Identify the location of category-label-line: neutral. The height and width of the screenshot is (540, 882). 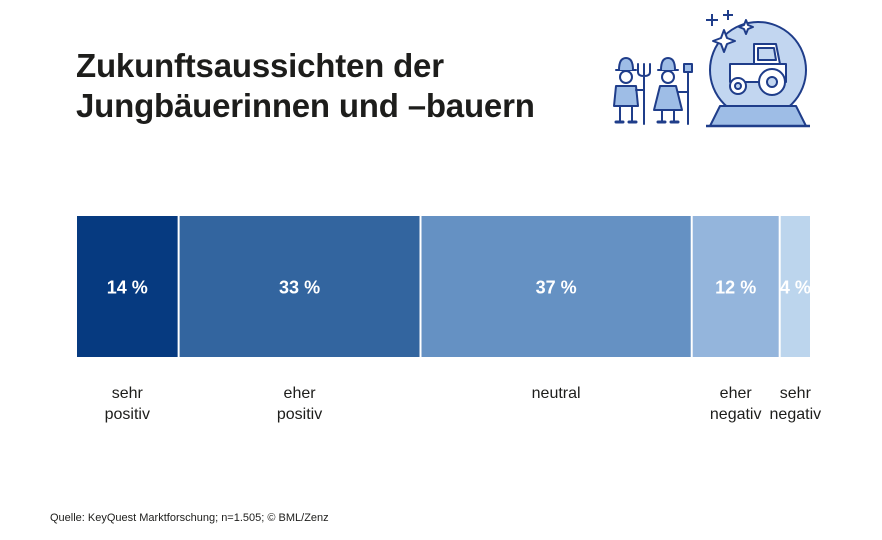
(556, 393).